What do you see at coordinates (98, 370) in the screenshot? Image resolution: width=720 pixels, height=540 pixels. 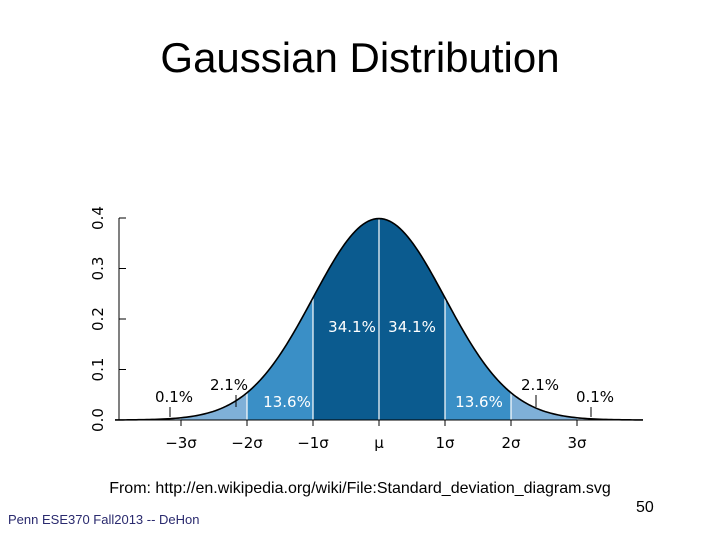 I see `y-tick-label: 0.1` at bounding box center [98, 370].